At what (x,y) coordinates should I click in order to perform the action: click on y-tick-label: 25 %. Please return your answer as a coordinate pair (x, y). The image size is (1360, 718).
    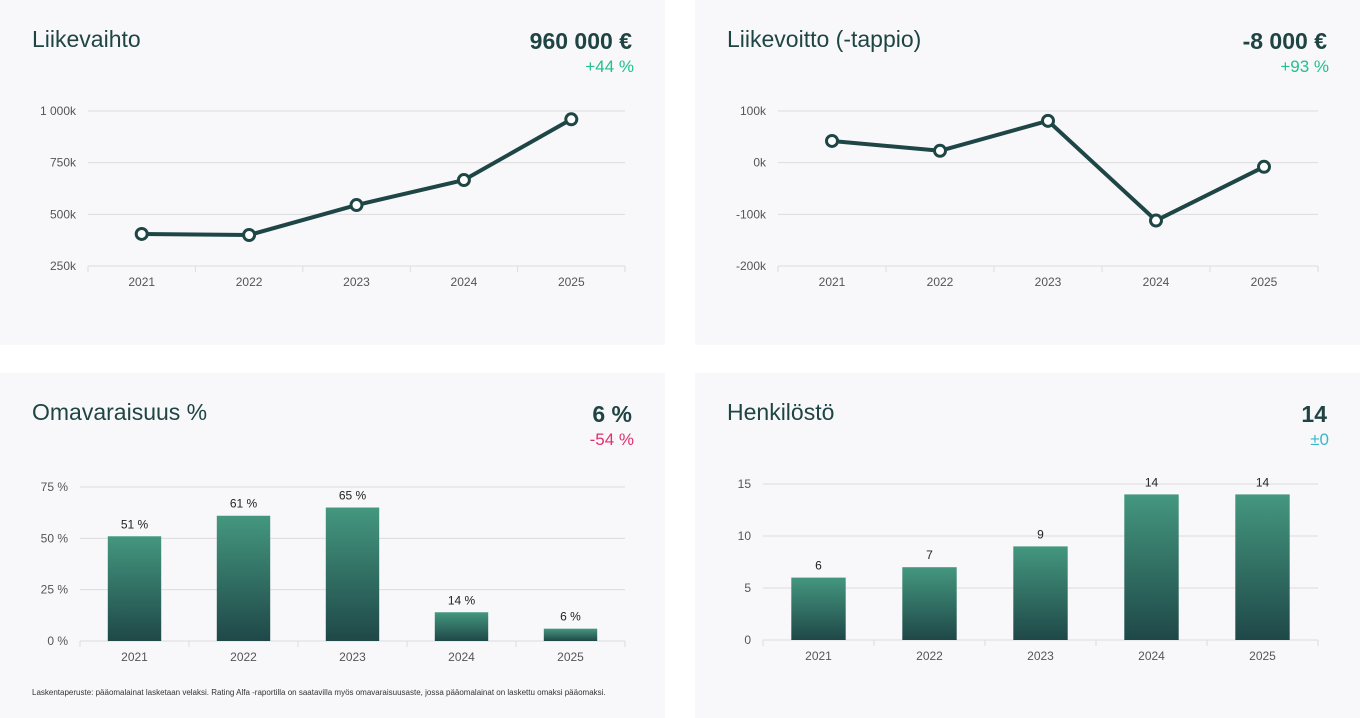
    Looking at the image, I should click on (55, 590).